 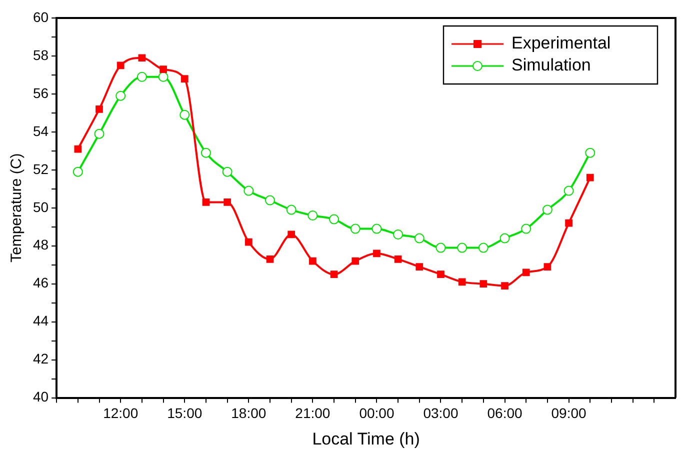 I want to click on x-axis-title: Local Time (h), so click(x=366, y=438).